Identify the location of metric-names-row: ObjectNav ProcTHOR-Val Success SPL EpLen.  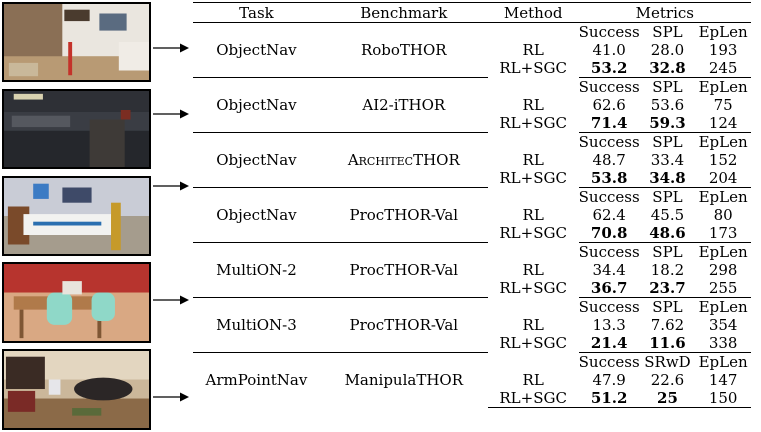
(472, 215).